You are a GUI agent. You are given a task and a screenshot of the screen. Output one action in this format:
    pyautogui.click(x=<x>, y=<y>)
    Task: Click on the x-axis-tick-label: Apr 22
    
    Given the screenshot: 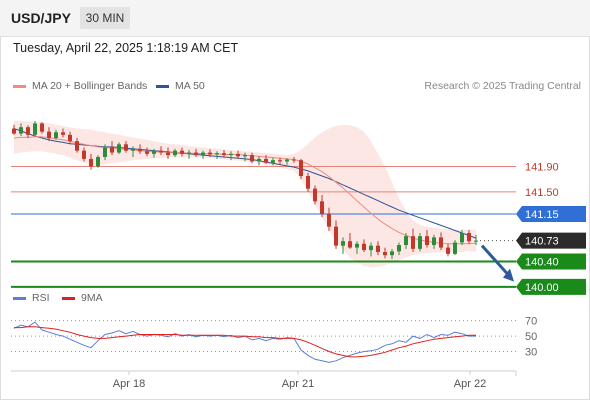 What is the action you would take?
    pyautogui.click(x=470, y=384)
    